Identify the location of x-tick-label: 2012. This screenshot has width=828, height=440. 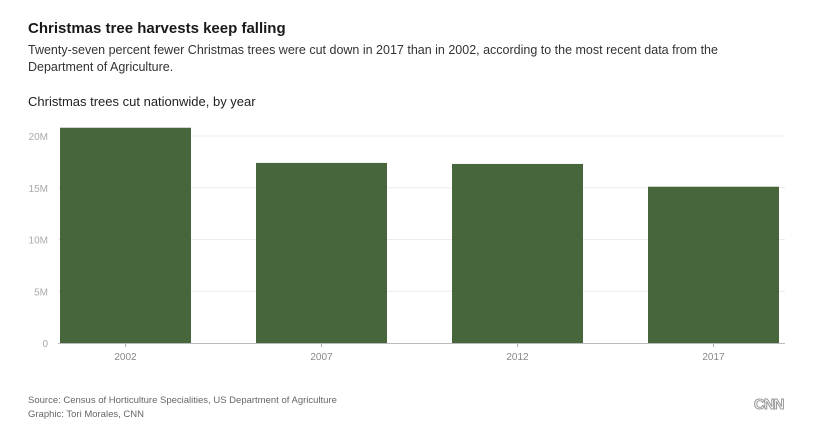
(517, 357).